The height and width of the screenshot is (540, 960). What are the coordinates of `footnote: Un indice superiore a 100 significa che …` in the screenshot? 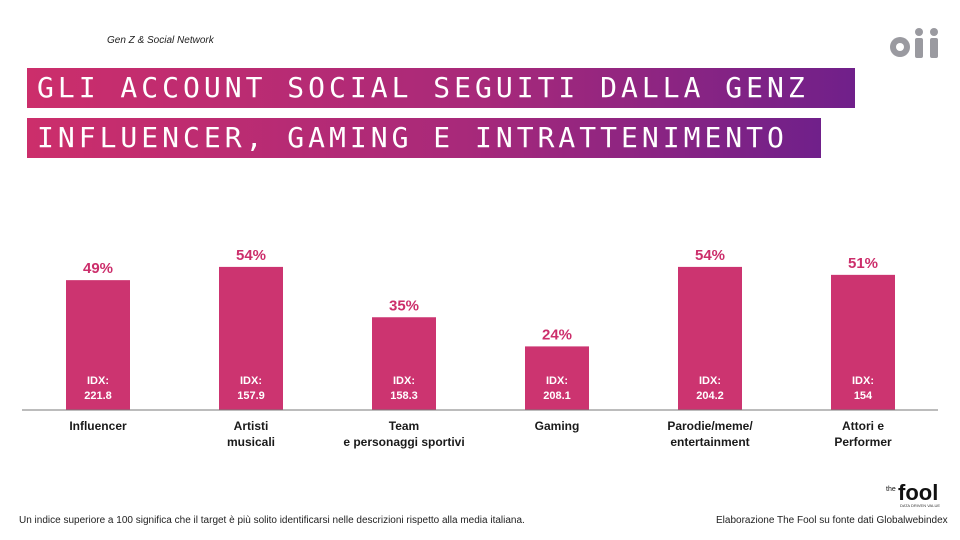 It's located at (272, 520).